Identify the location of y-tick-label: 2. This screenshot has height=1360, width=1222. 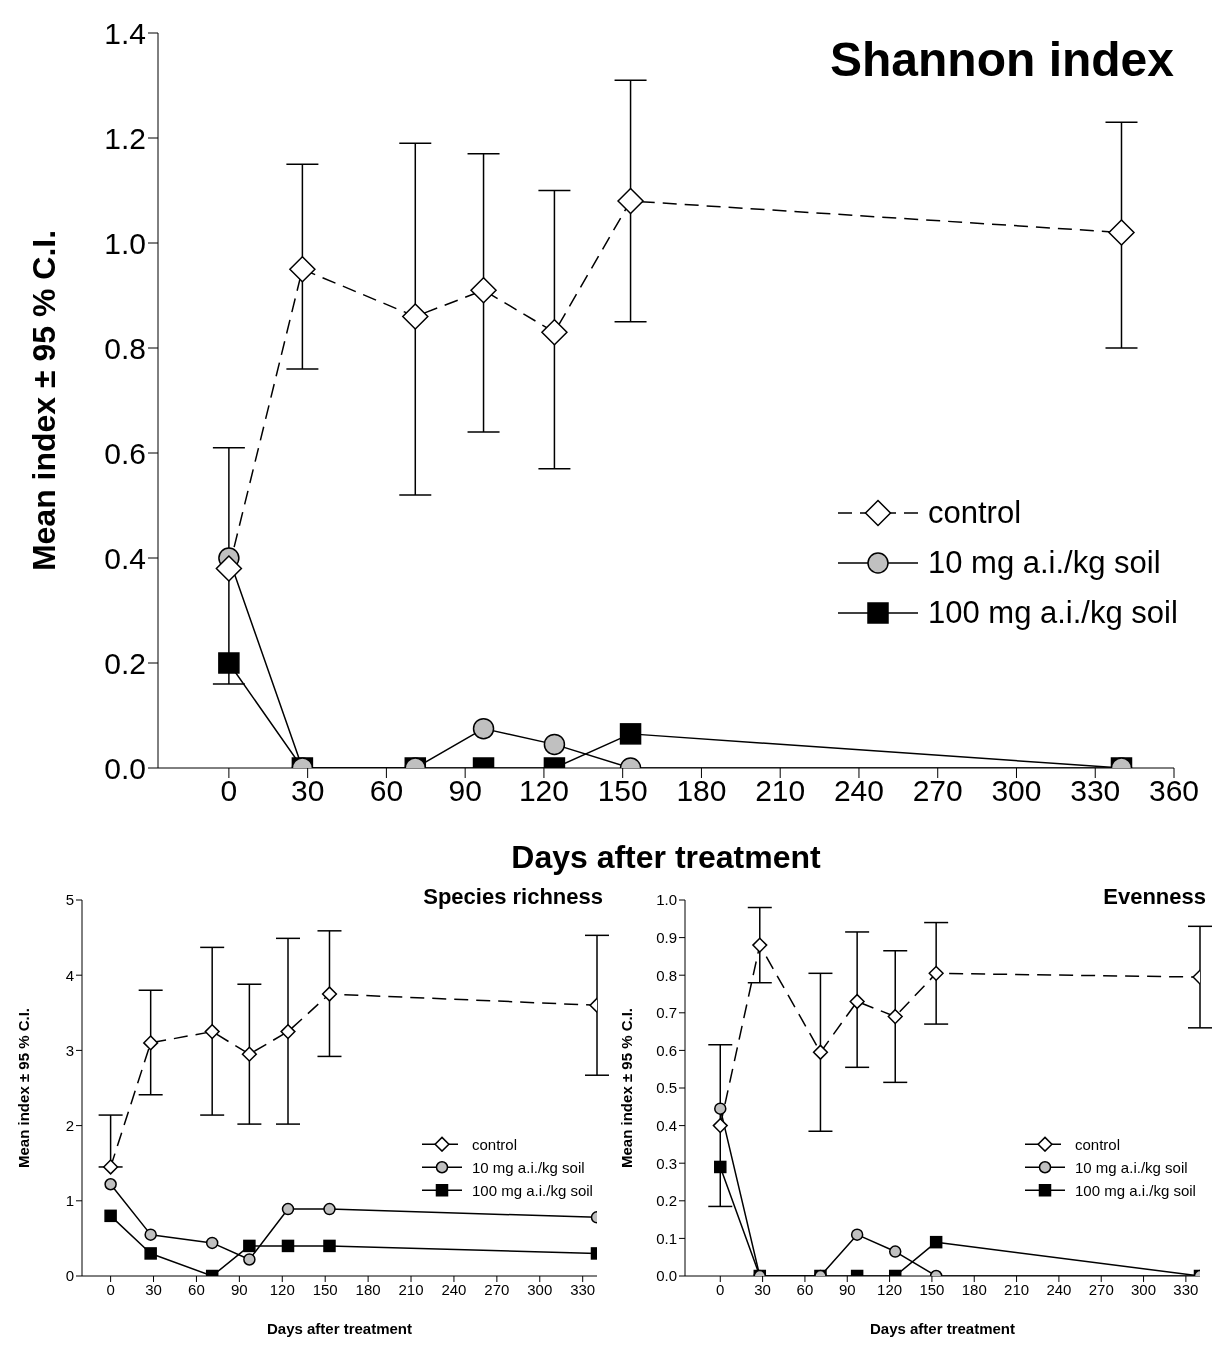
(69, 1125).